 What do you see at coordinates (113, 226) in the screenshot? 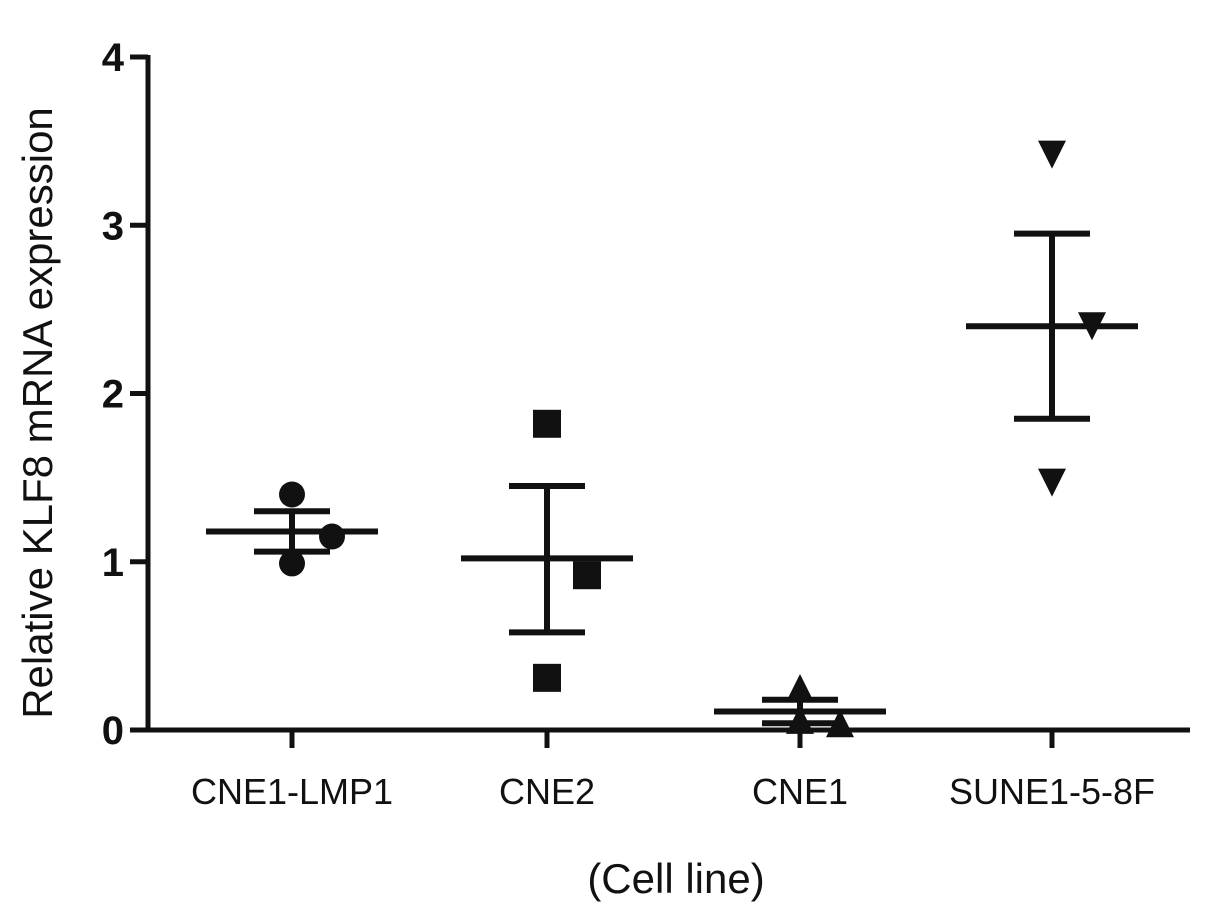
I see `y-tick-label: 3` at bounding box center [113, 226].